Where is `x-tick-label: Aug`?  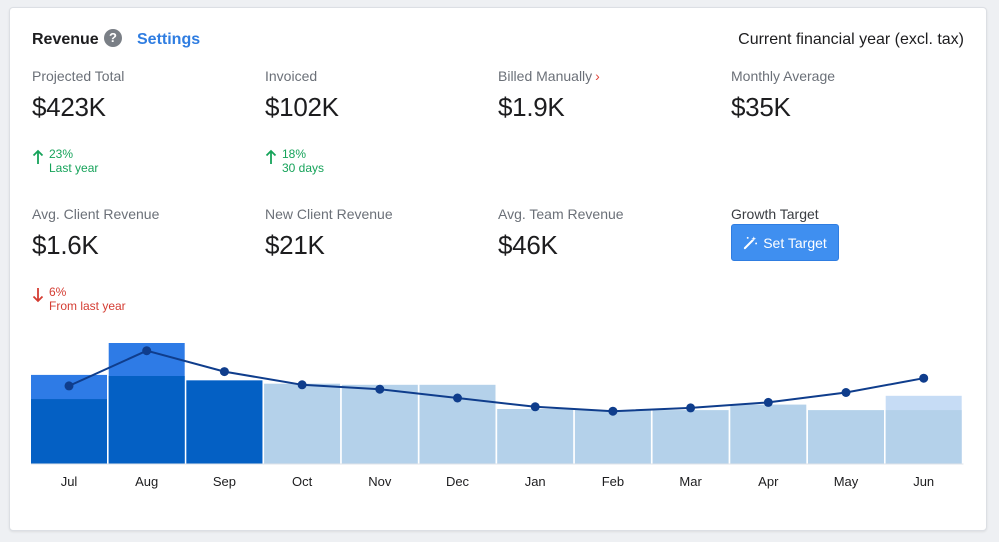
x-tick-label: Aug is located at coordinates (146, 481).